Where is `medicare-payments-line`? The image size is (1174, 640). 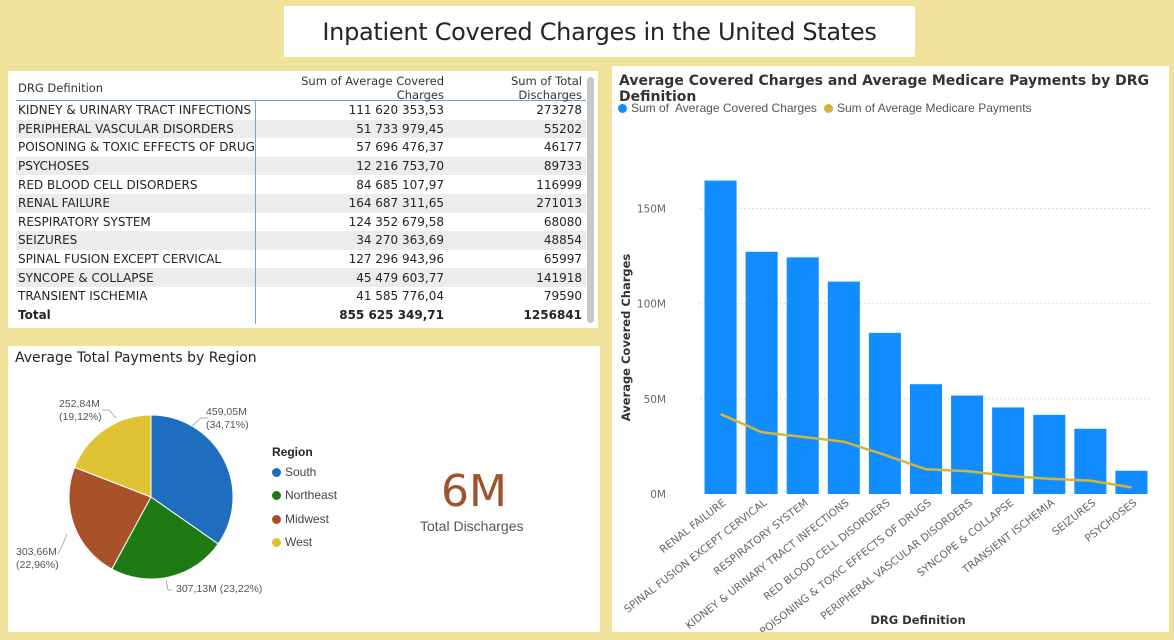
medicare-payments-line is located at coordinates (926, 450).